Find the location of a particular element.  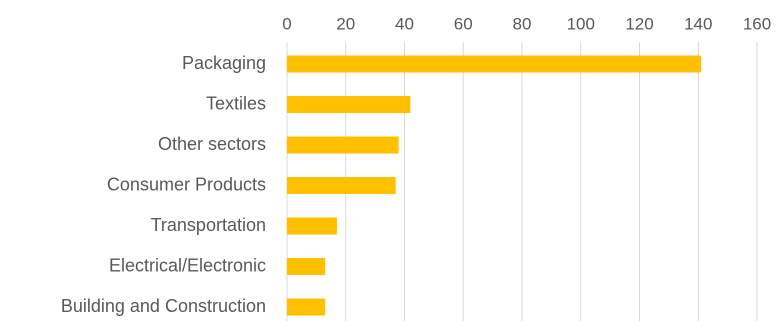

x-axis-ticks: 0 20 40 60 80 100 120 140 160 is located at coordinates (526, 23).